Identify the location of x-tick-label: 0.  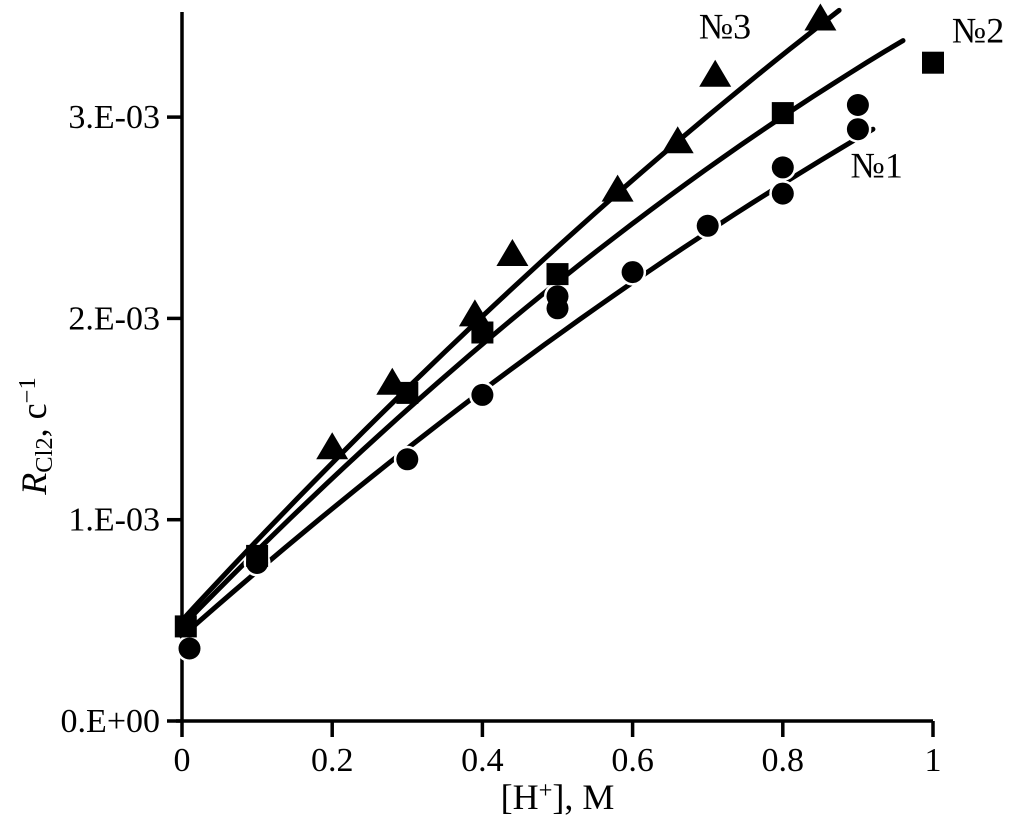
(182, 760).